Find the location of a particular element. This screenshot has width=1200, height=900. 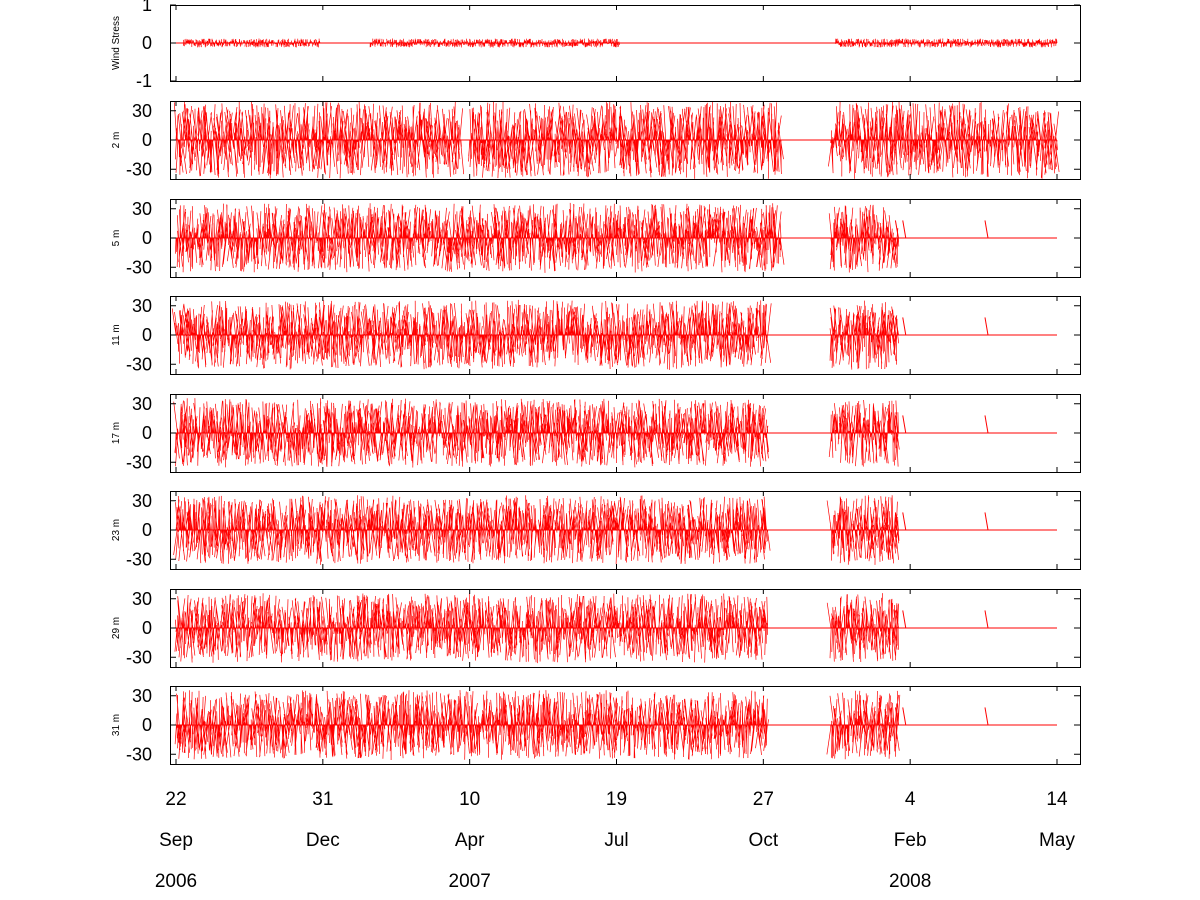

x-month-label: May is located at coordinates (1057, 840).